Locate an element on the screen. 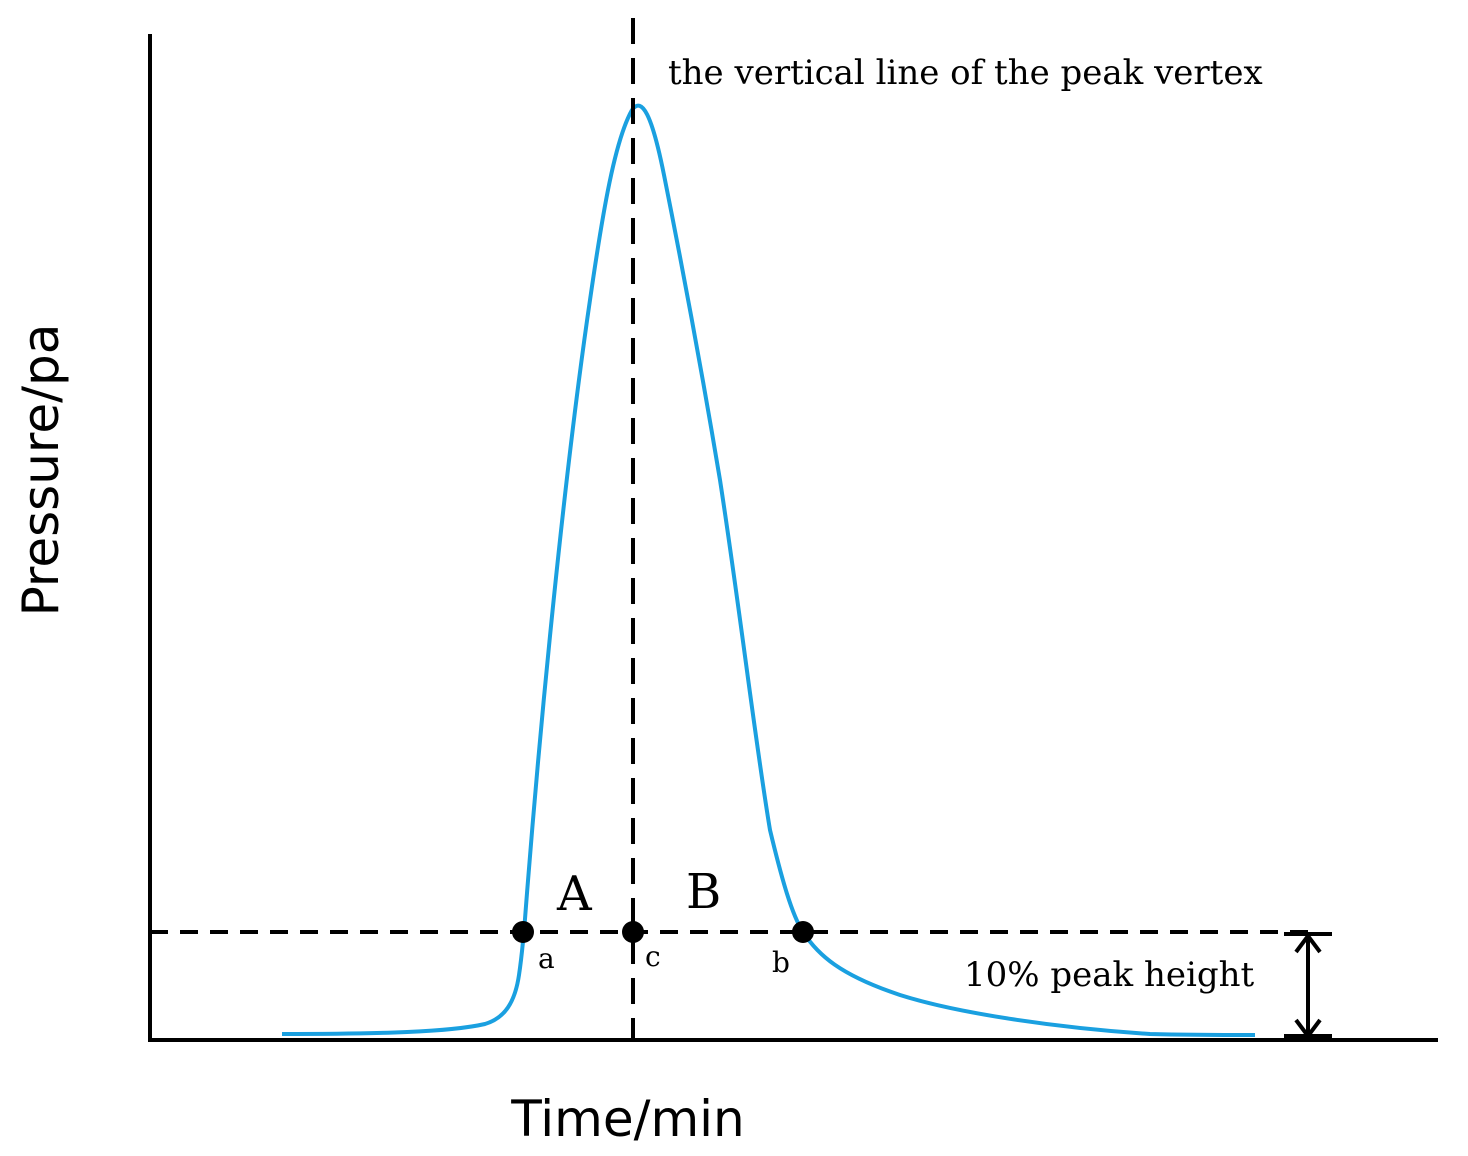 Image resolution: width=1468 pixels, height=1156 pixels. point-b-label: b is located at coordinates (781, 962).